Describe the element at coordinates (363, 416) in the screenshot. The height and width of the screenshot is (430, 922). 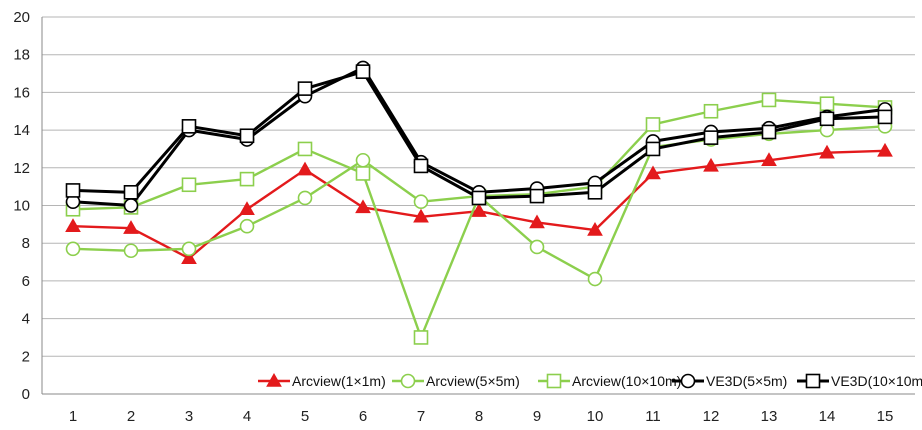
I see `x-tick-label-6: 6` at that location.